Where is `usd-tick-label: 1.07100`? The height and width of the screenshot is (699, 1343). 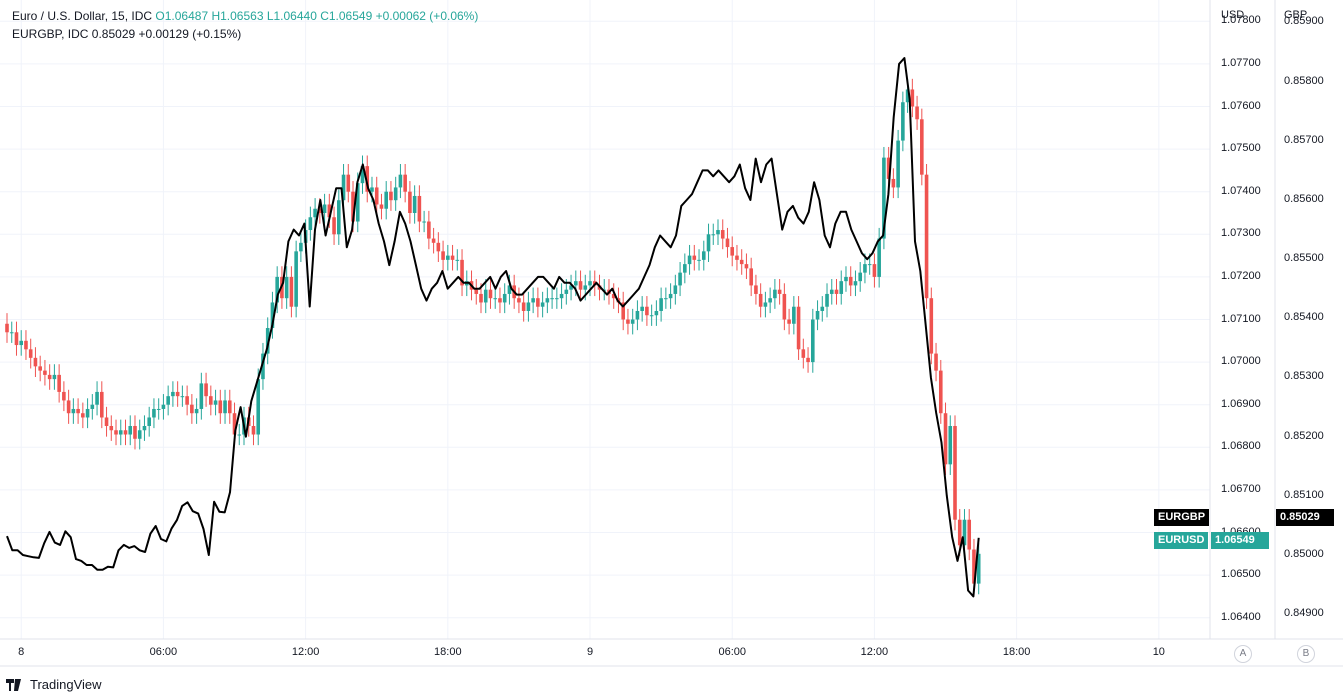 usd-tick-label: 1.07100 is located at coordinates (1241, 318).